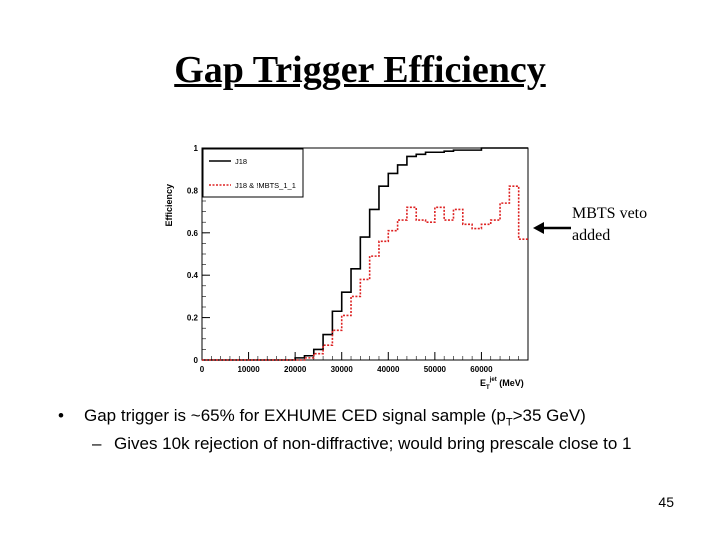  Describe the element at coordinates (502, 384) in the screenshot. I see `x-axis-label: ETjet (MeV)` at that location.